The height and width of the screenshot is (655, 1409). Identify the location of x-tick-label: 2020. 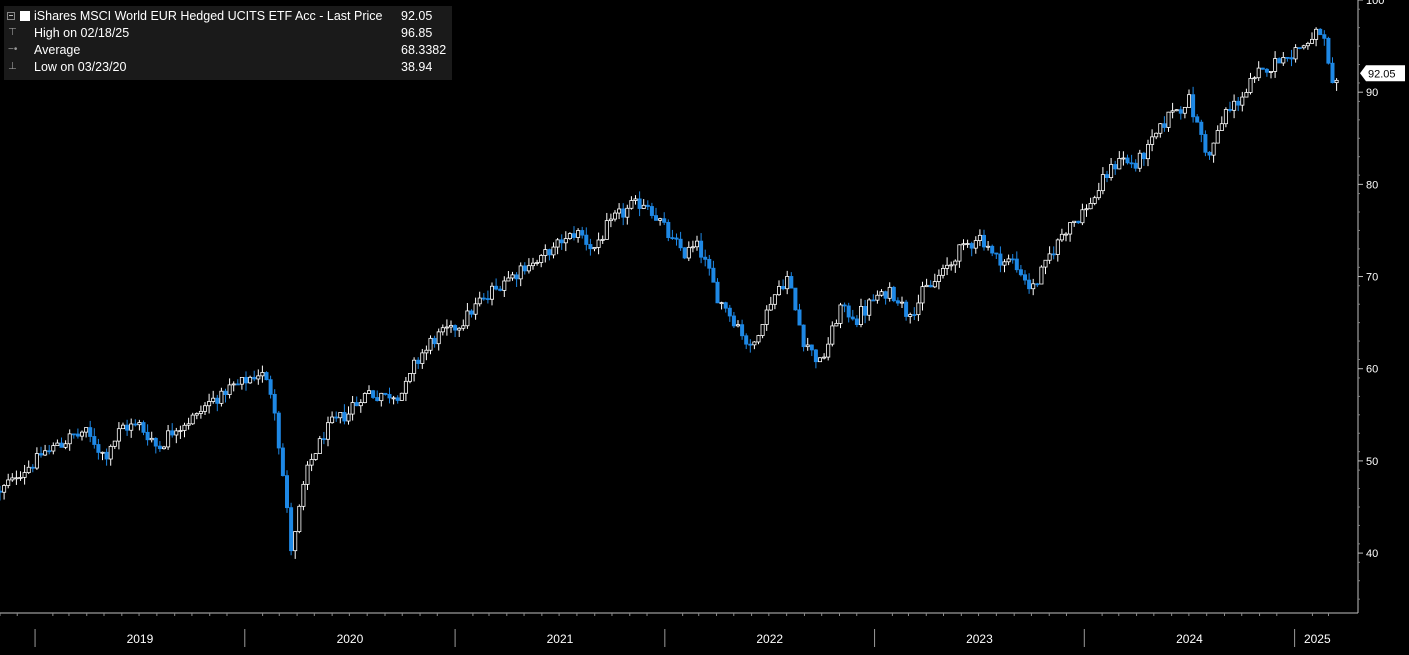
(350, 639).